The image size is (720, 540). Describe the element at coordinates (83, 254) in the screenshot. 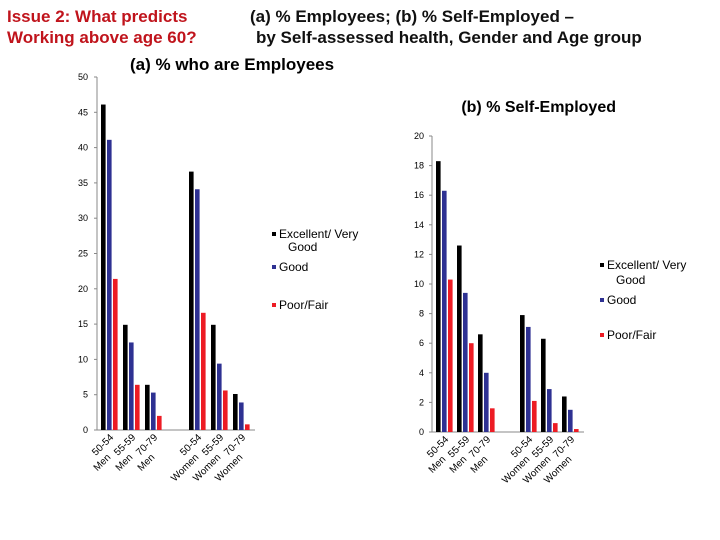

I see `y-tick-label: 25` at that location.